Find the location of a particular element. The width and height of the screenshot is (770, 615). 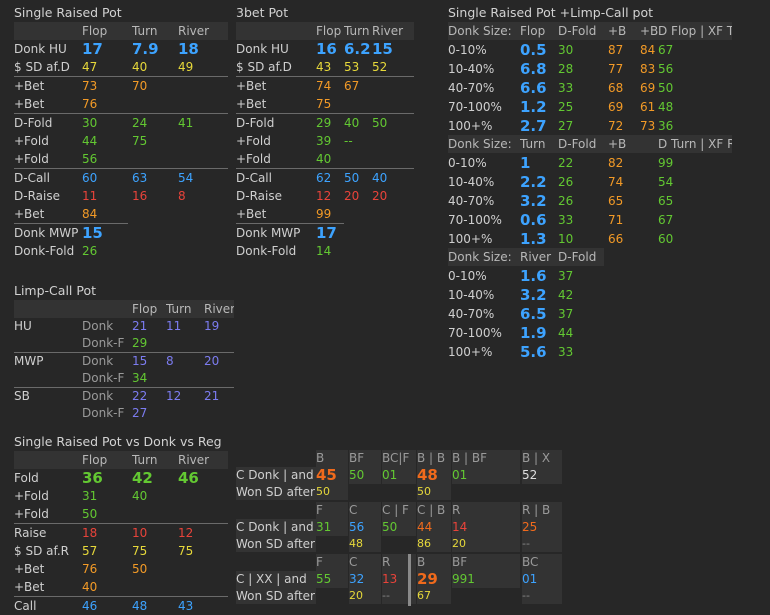

row-label: D-Call is located at coordinates (32, 178).